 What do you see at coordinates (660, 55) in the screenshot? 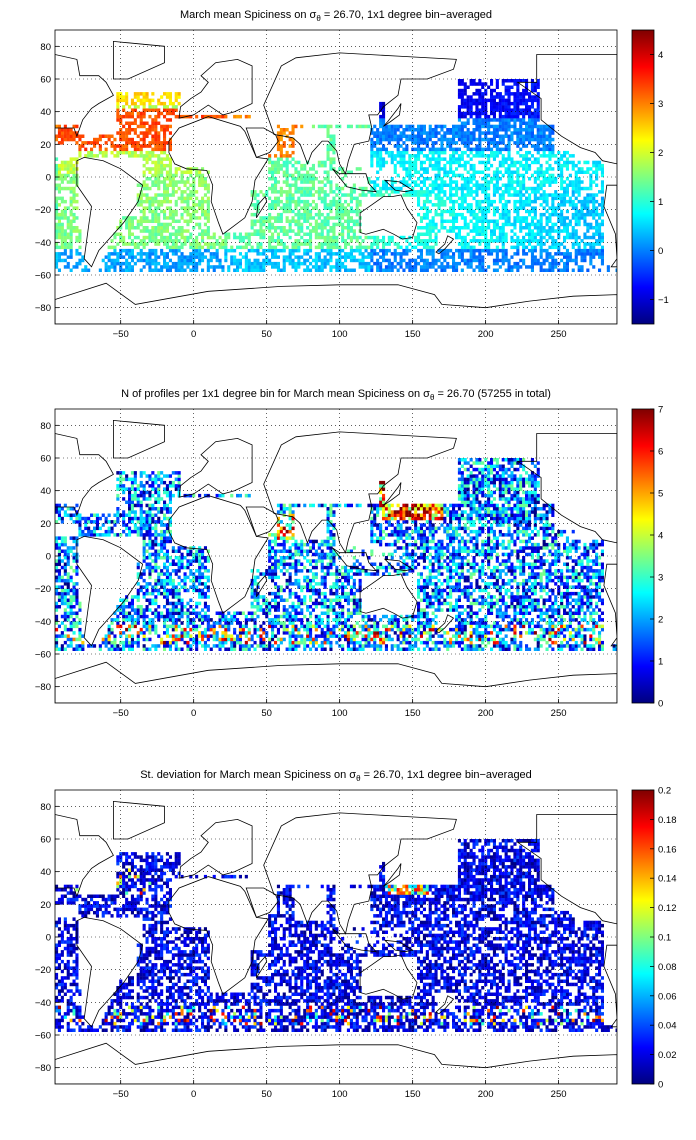
I see `colorbar-tick-label: 4` at bounding box center [660, 55].